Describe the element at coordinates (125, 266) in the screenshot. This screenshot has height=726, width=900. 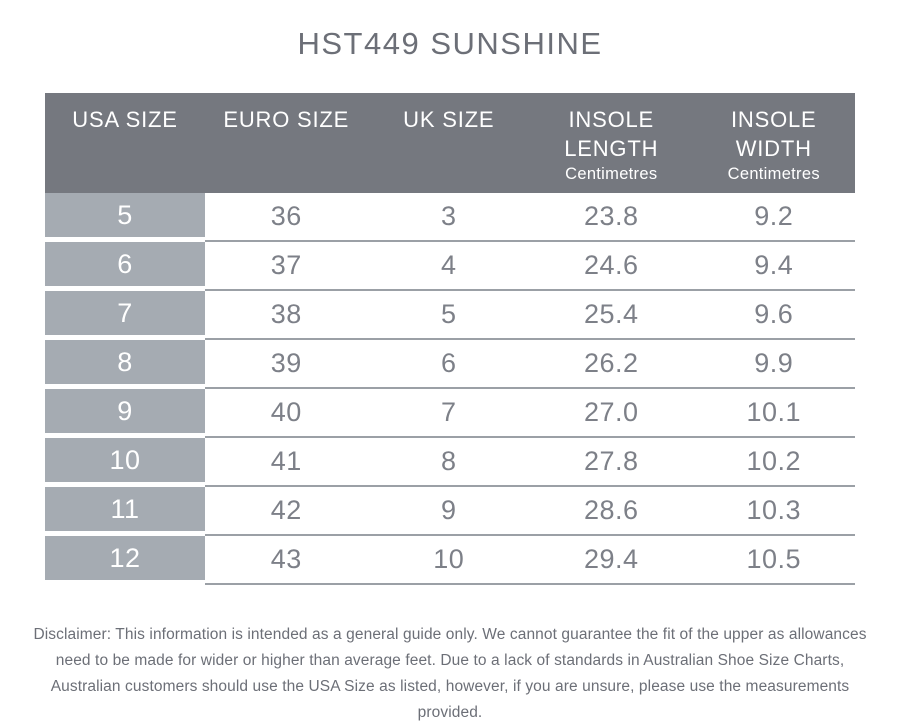
I see `cell-usa-size: 6` at that location.